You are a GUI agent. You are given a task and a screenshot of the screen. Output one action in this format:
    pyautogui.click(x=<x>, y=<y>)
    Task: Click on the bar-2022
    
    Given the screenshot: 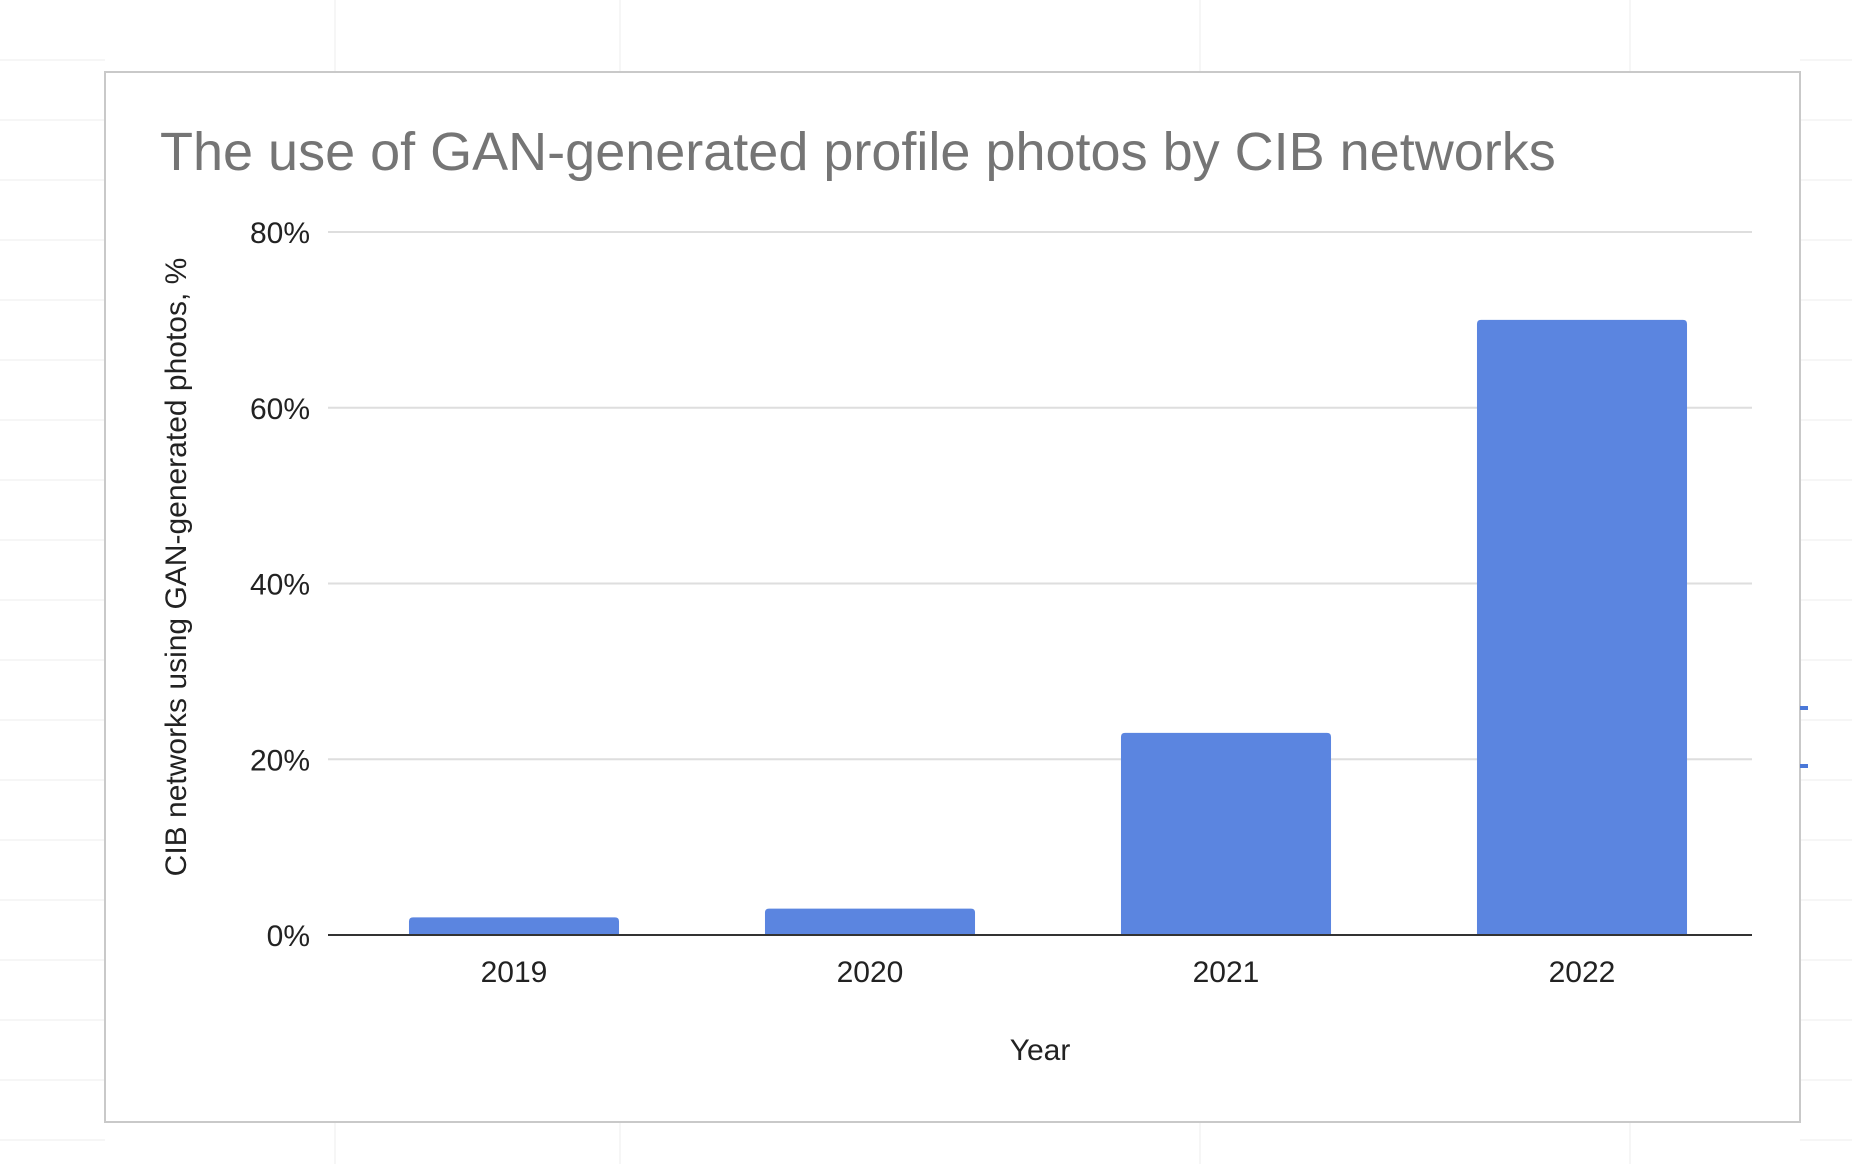 What is the action you would take?
    pyautogui.click(x=1582, y=627)
    